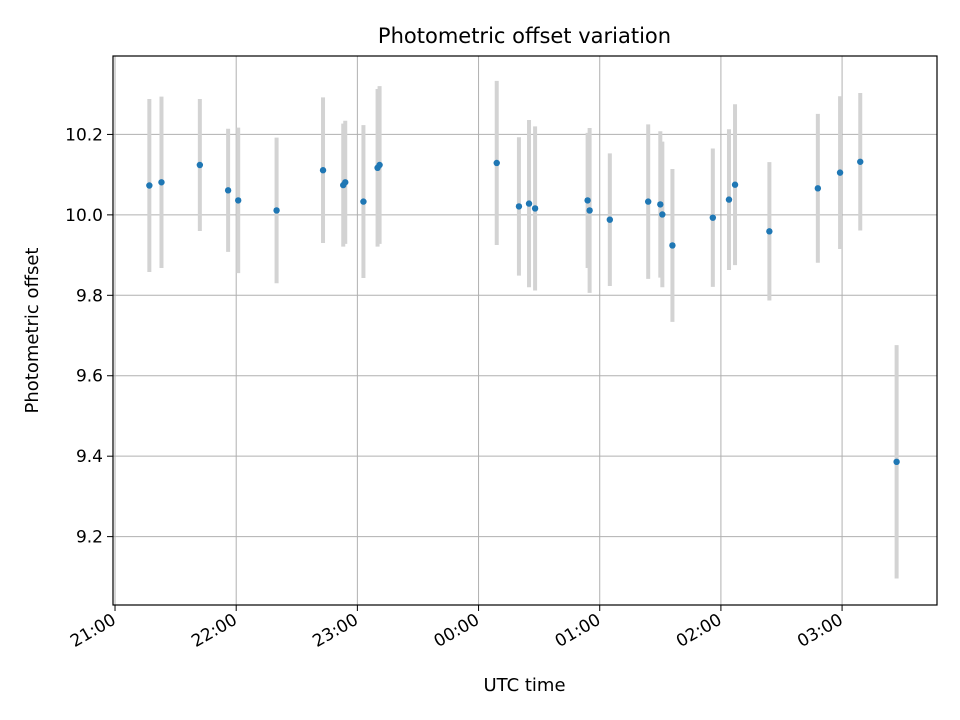 The height and width of the screenshot is (720, 960). I want to click on y-axis: 9.2 9.4 9.6 9.8 10.0 10.2, so click(89, 336).